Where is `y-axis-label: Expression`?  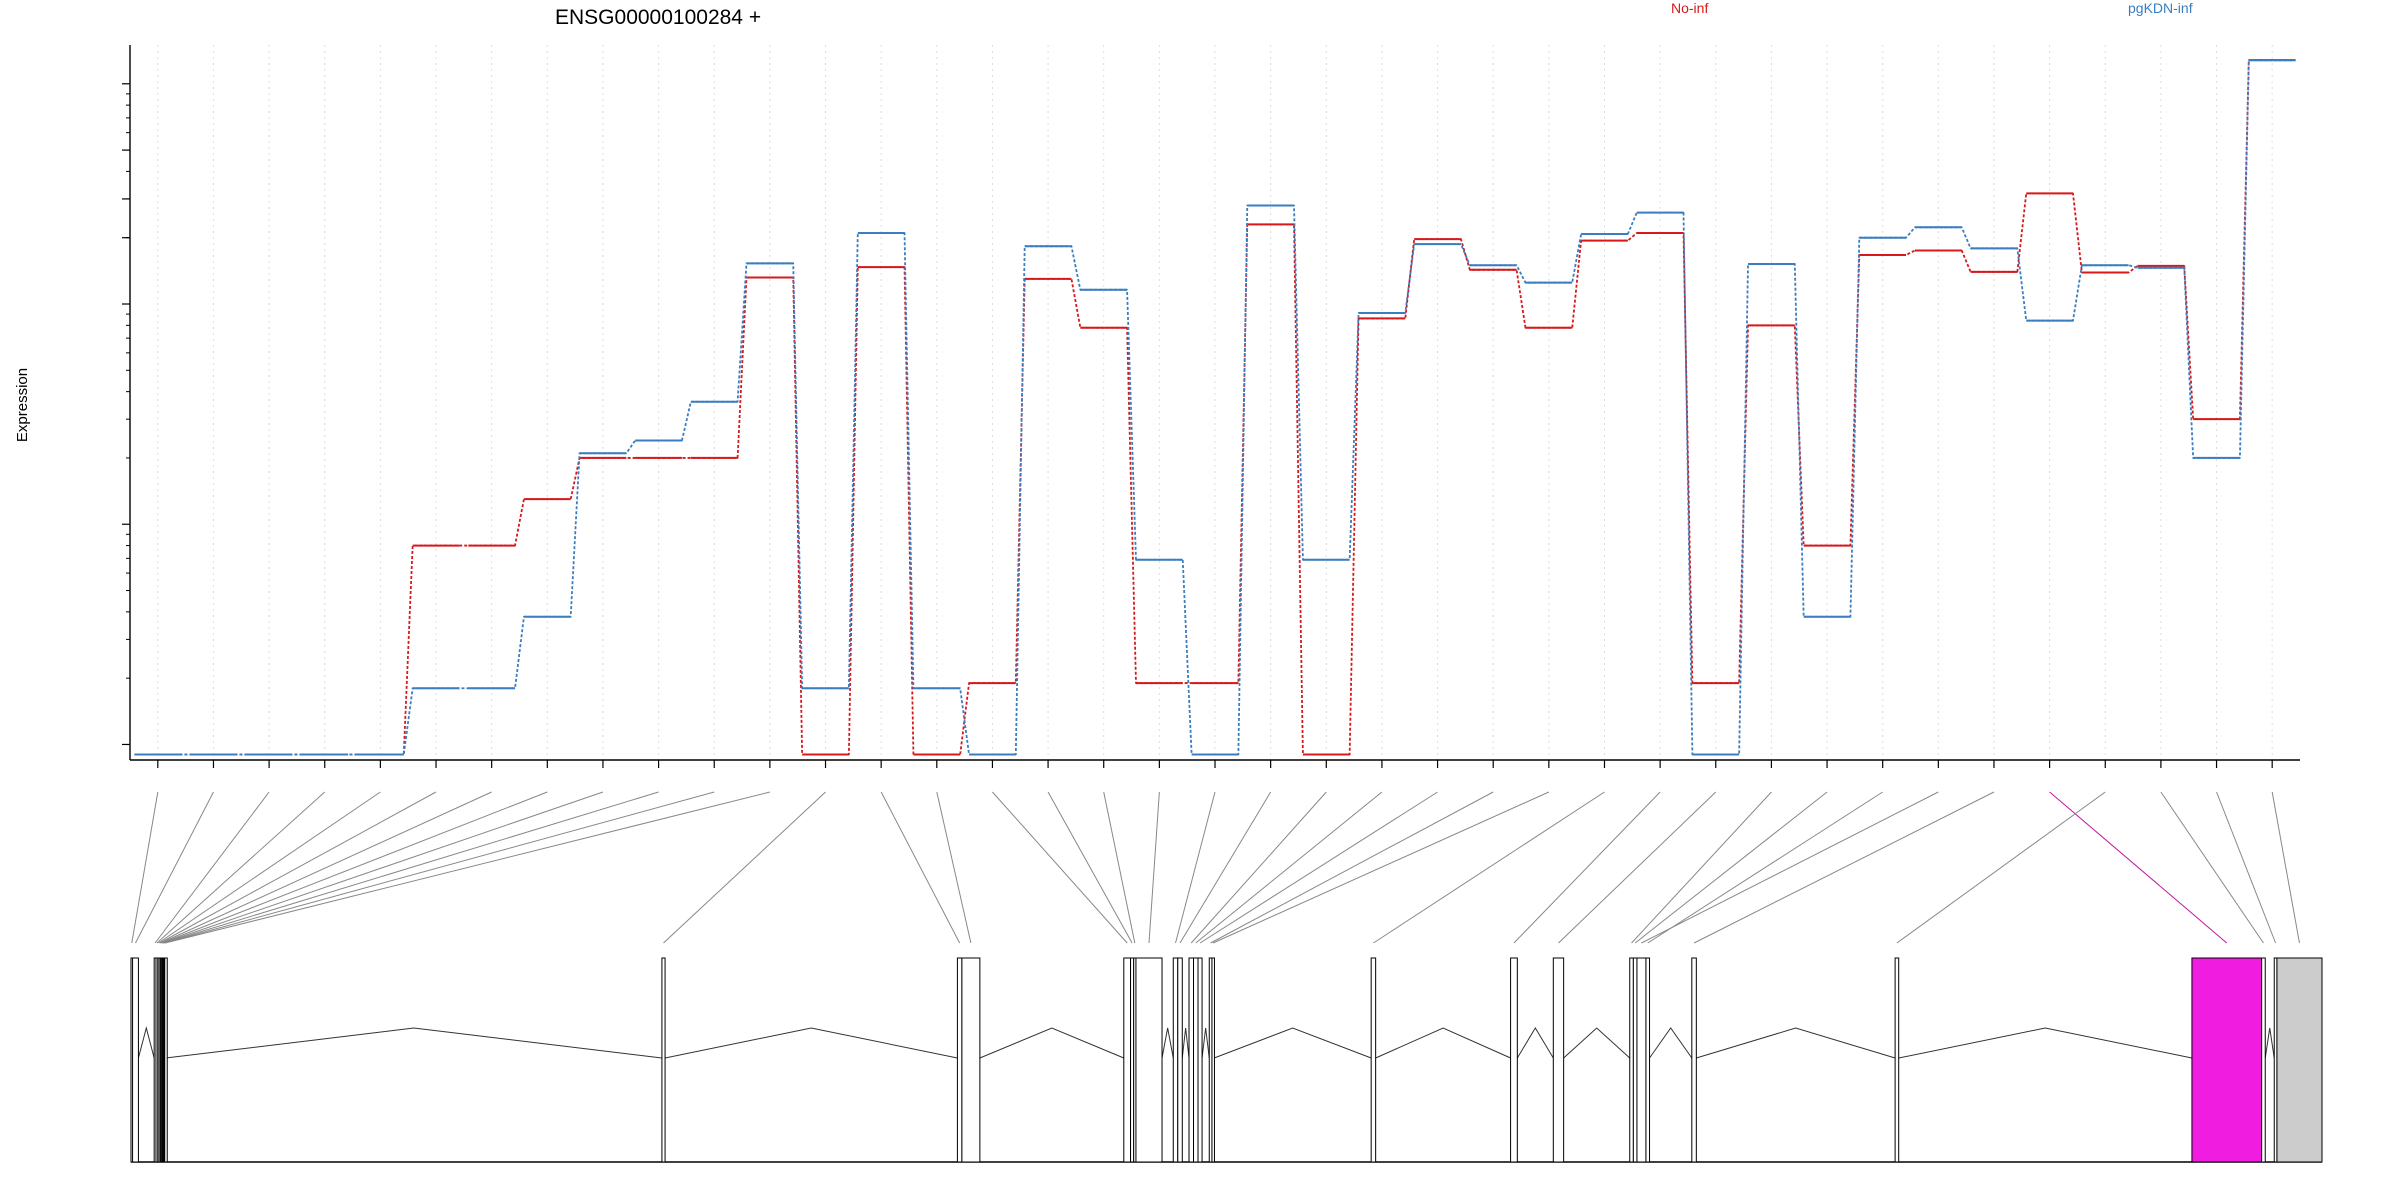 y-axis-label: Expression is located at coordinates (22, 405).